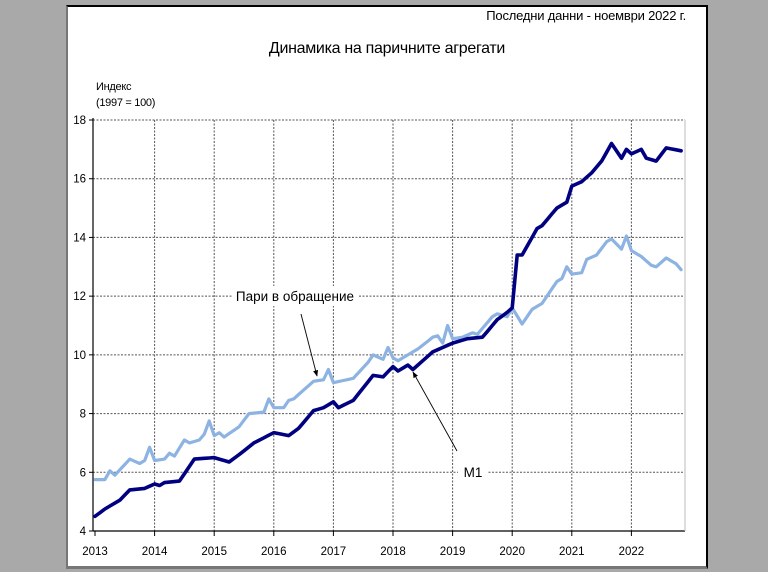  I want to click on y-tick-label: 14, so click(79, 238).